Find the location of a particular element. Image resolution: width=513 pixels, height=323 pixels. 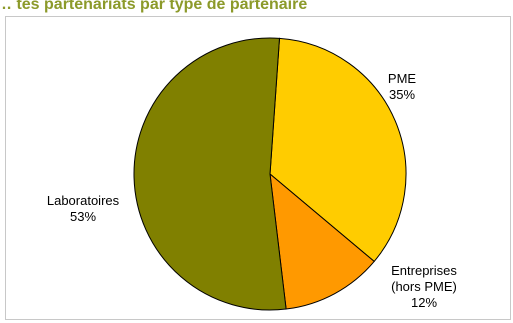

slice-name-line-1: Entreprises is located at coordinates (424, 270).